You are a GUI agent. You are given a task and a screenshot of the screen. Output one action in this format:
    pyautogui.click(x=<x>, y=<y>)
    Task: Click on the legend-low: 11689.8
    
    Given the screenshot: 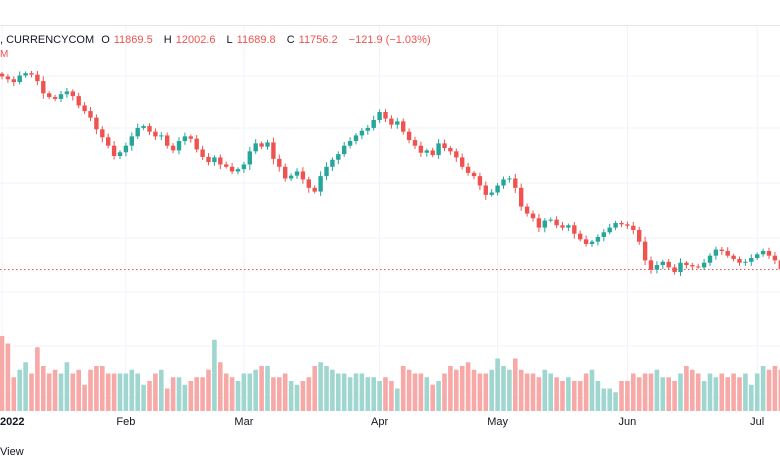 What is the action you would take?
    pyautogui.click(x=256, y=40)
    